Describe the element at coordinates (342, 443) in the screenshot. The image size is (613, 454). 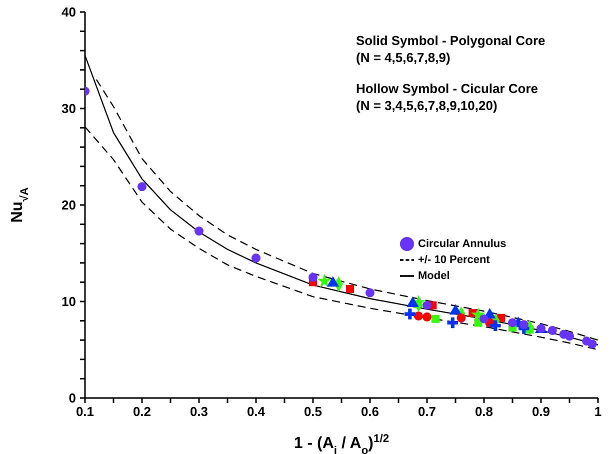
I see `x-axis-title: 1 - (A$_{i}$ / A$_{o}$)$^{1/2}$` at that location.